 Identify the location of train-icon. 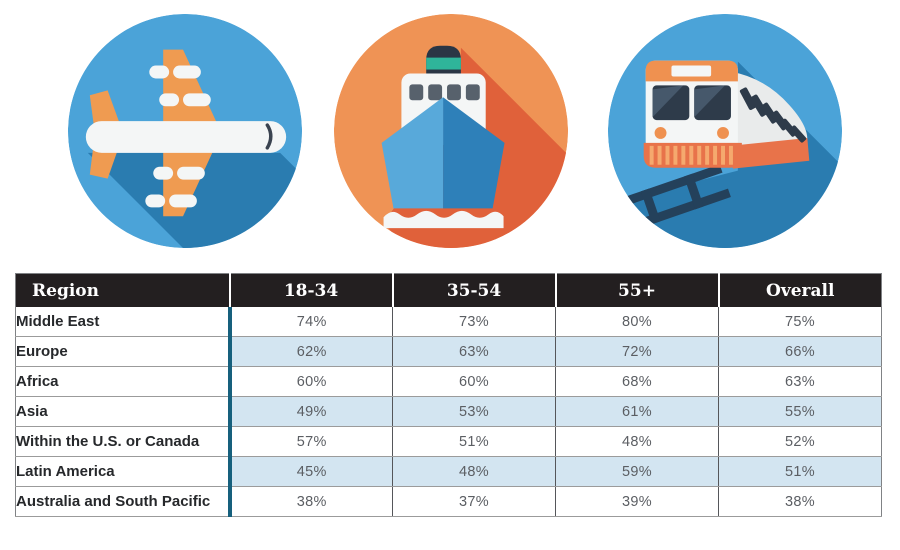
(725, 131).